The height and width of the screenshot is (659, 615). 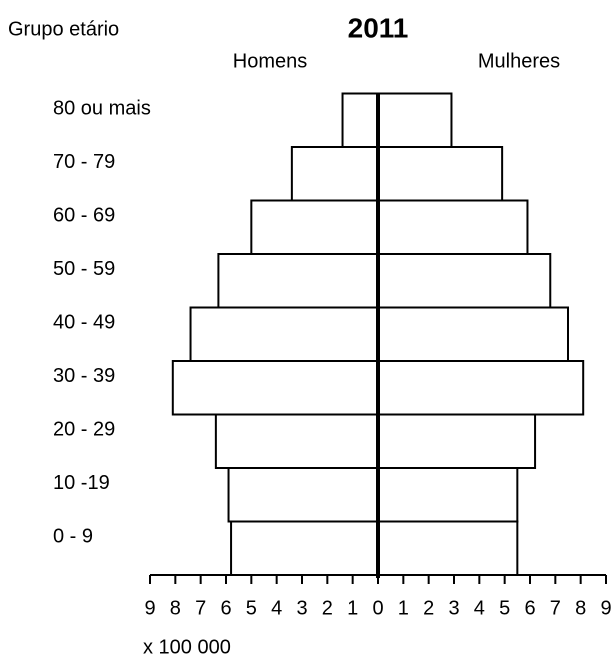 I want to click on legend-label: Homens, so click(x=270, y=61).